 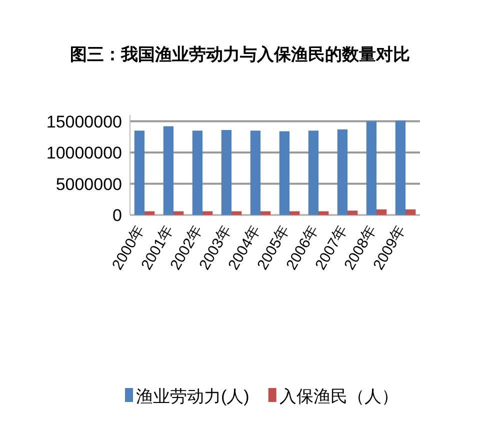 What do you see at coordinates (193, 396) in the screenshot?
I see `legend-label: 渔业劳动力(人)` at bounding box center [193, 396].